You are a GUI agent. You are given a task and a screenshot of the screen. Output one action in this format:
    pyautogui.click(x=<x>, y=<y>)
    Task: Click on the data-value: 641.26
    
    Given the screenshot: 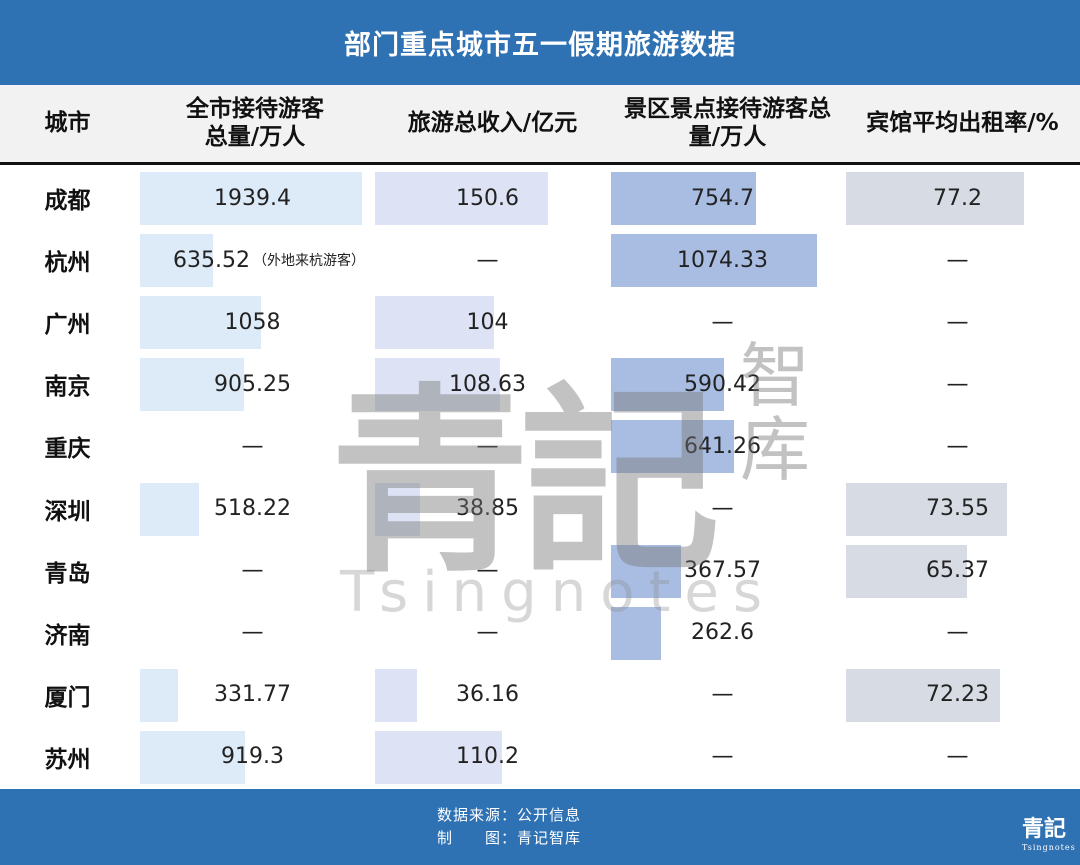 What is the action you would take?
    pyautogui.click(x=722, y=446)
    